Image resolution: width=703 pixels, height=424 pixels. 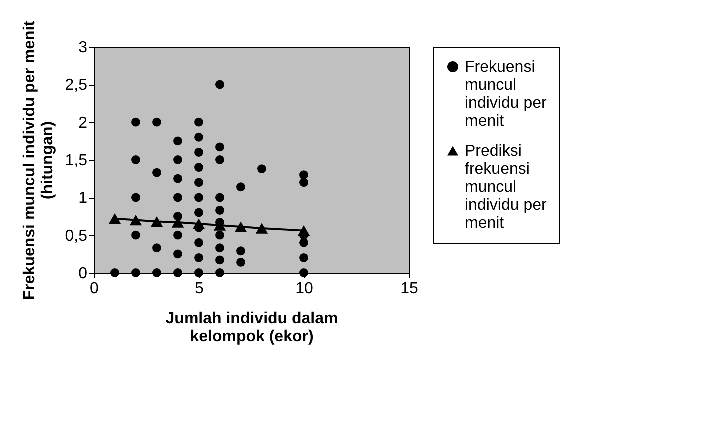 What do you see at coordinates (83, 274) in the screenshot?
I see `y-tick-label: 0` at bounding box center [83, 274].